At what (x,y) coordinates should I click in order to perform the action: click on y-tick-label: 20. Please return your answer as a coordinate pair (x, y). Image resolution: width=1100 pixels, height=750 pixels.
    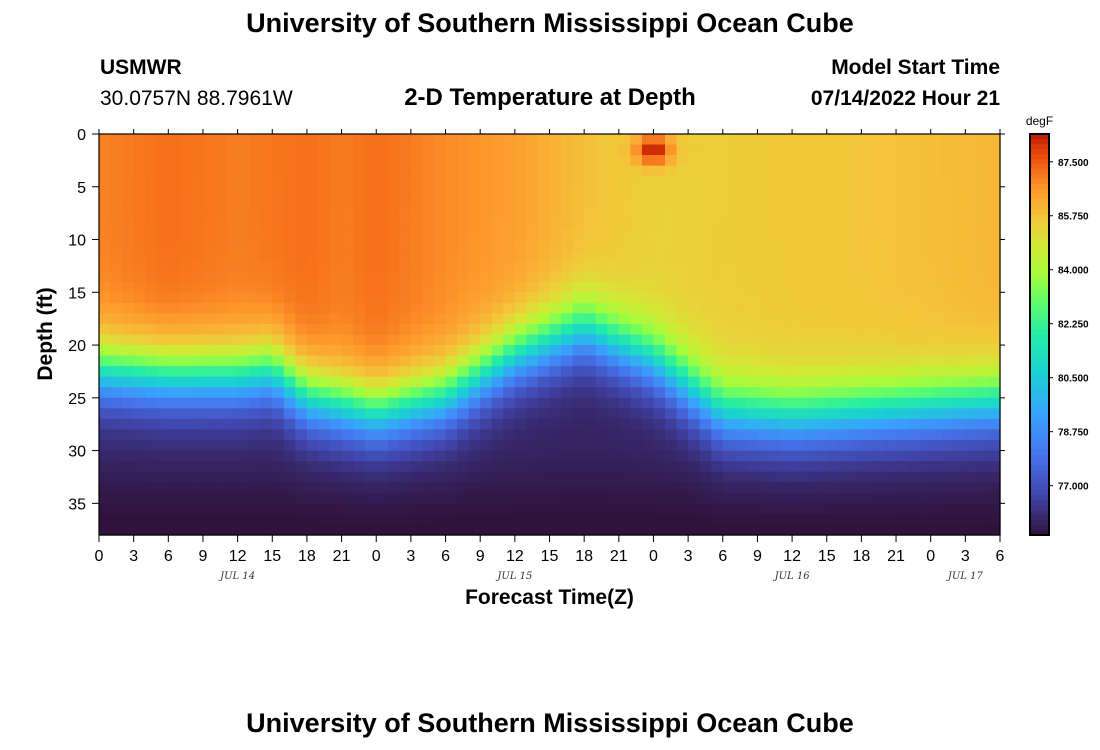
    Looking at the image, I should click on (77, 346).